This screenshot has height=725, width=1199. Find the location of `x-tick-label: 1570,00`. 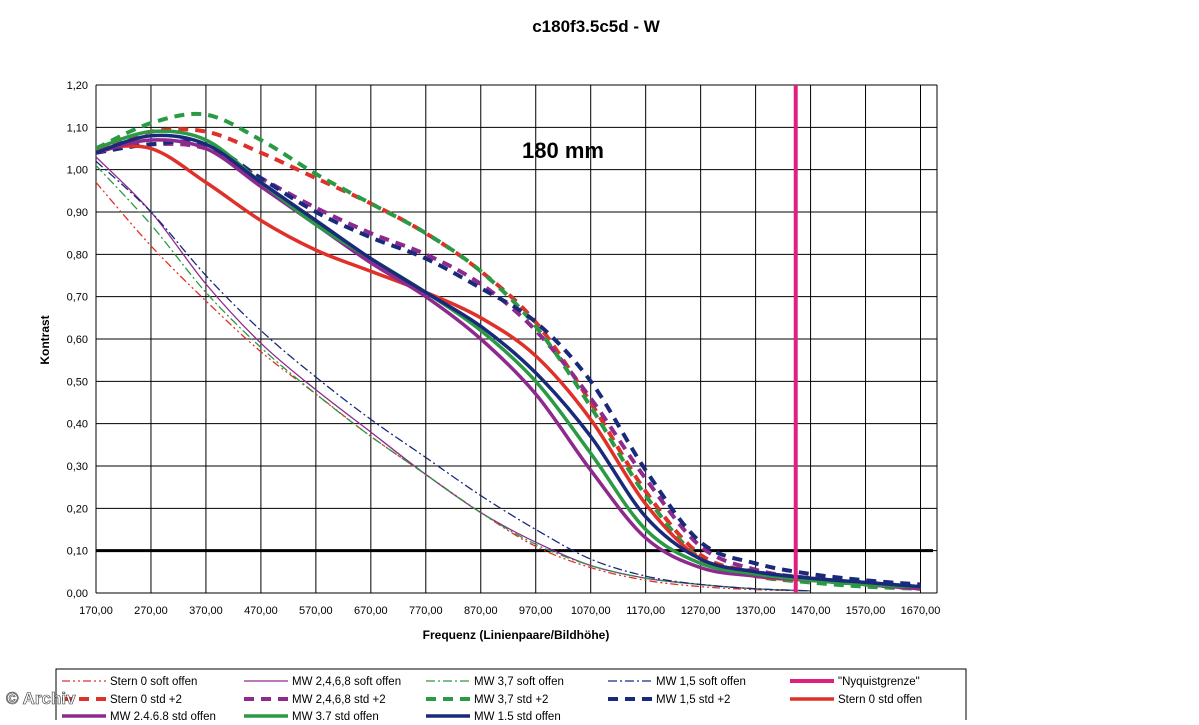

x-tick-label: 1570,00 is located at coordinates (866, 611).